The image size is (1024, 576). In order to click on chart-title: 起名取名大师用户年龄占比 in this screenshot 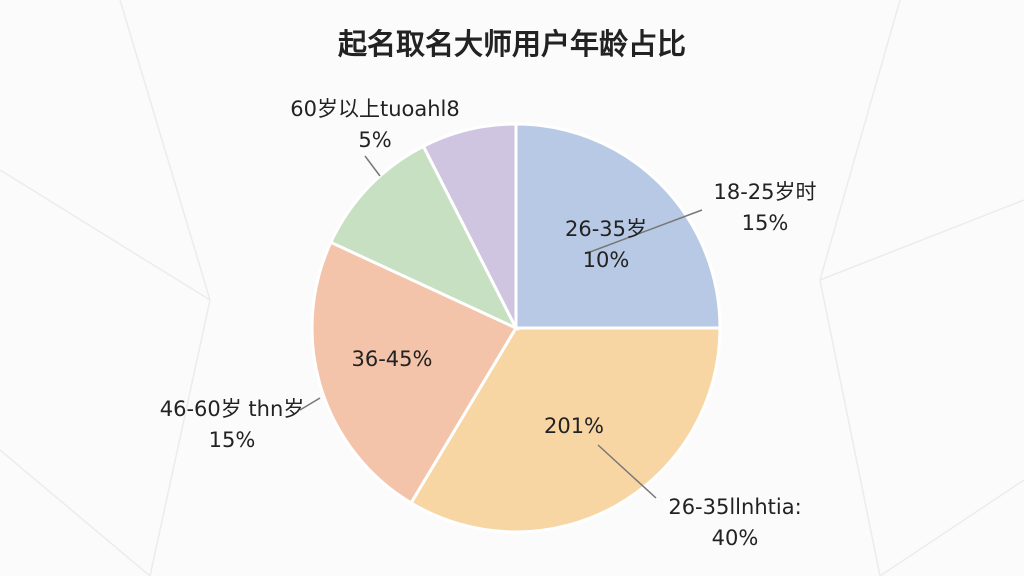, I will do `click(512, 44)`.